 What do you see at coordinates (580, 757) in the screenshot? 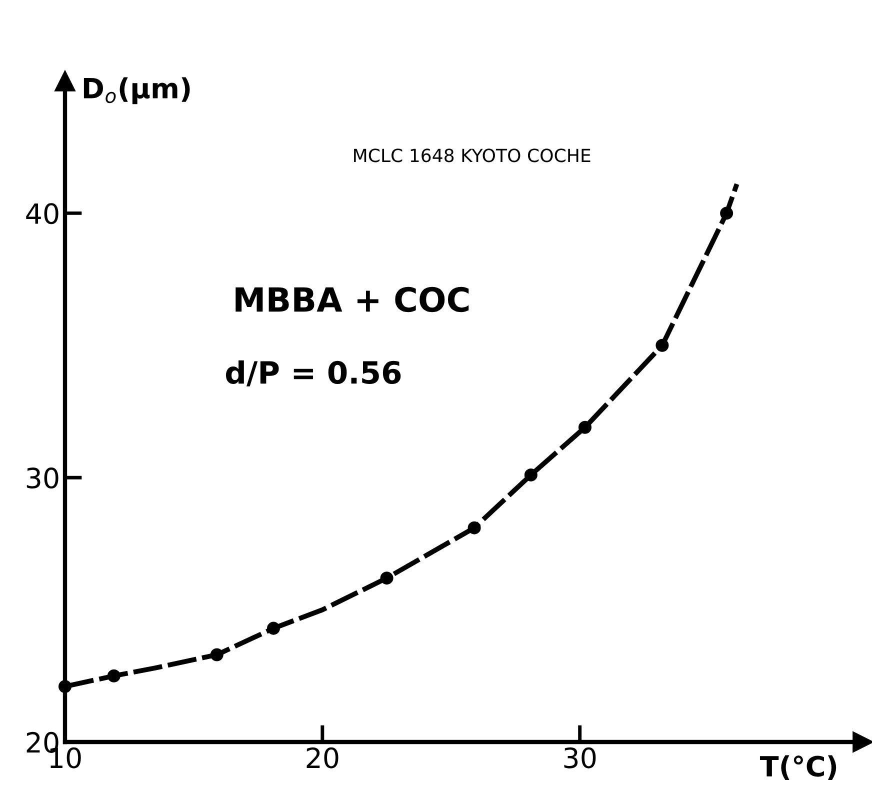
I see `x-tick-label: 30` at bounding box center [580, 757].